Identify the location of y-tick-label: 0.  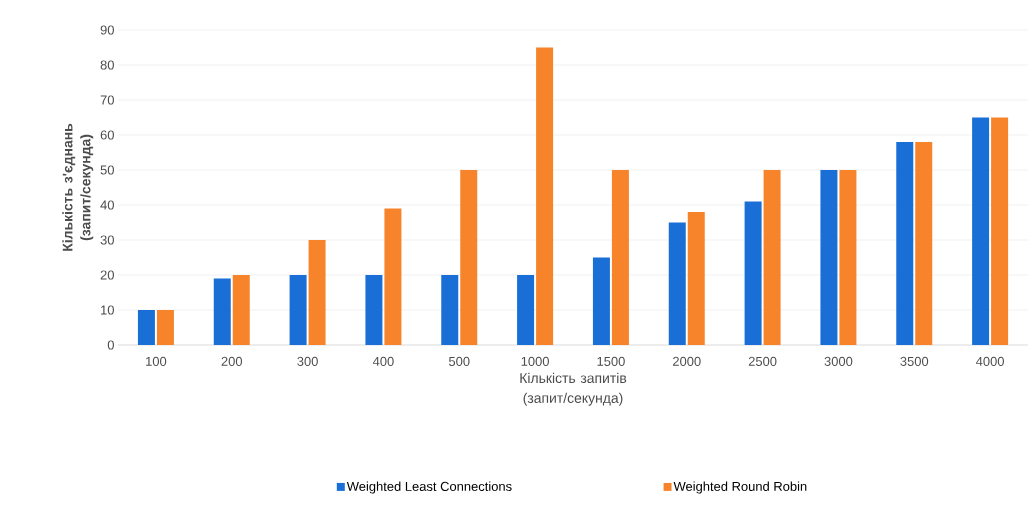
(110, 345).